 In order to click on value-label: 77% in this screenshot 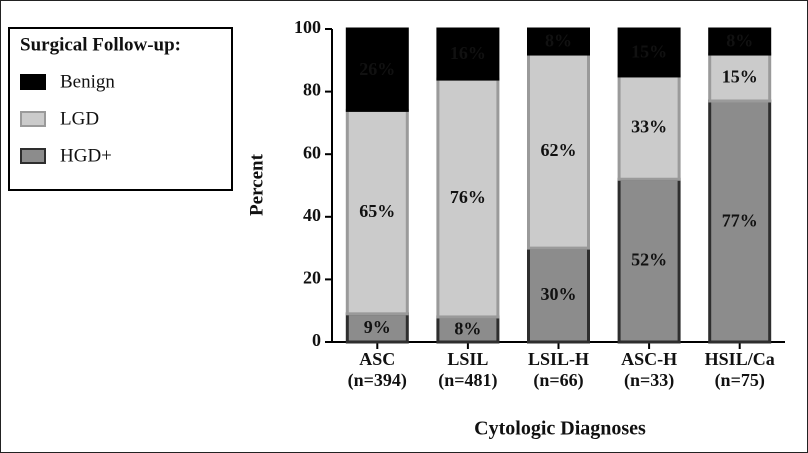, I will do `click(740, 221)`.